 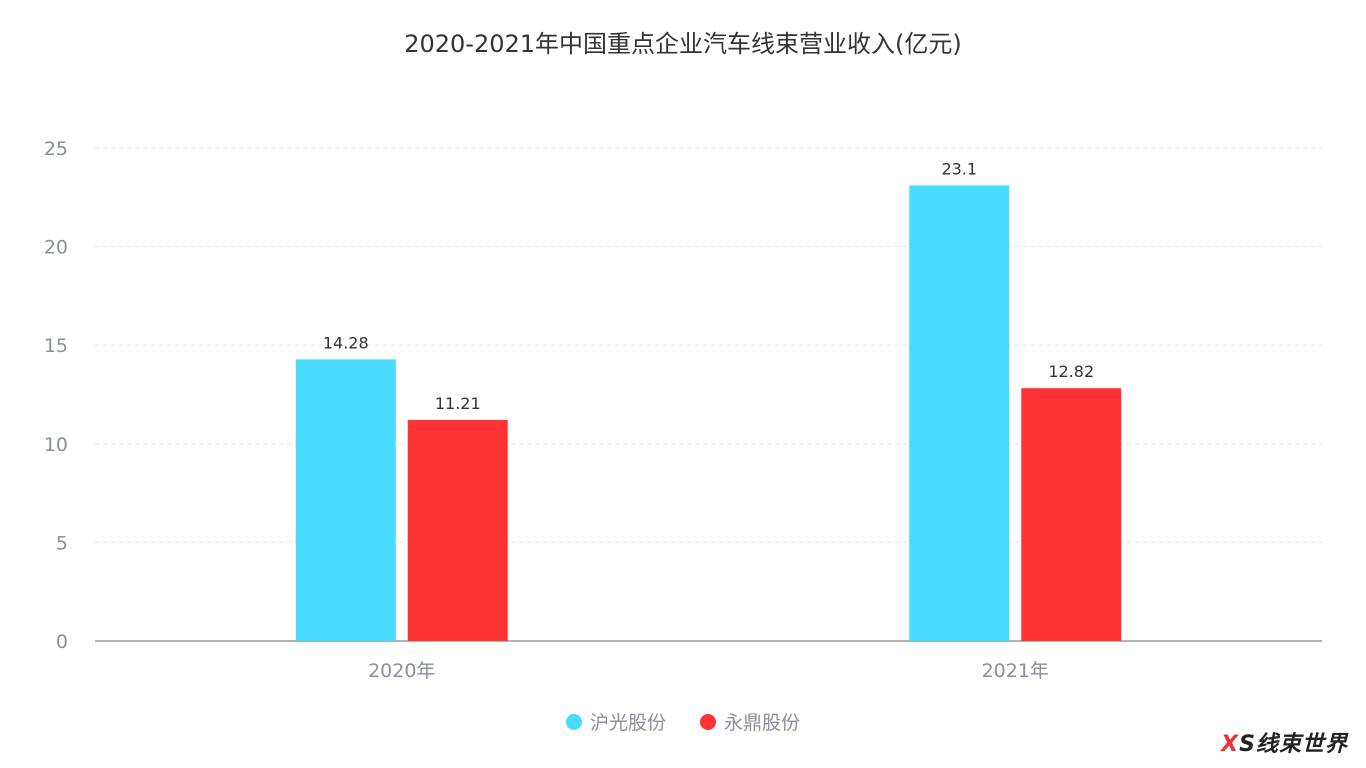 What do you see at coordinates (56, 248) in the screenshot?
I see `y-tick-label: 20` at bounding box center [56, 248].